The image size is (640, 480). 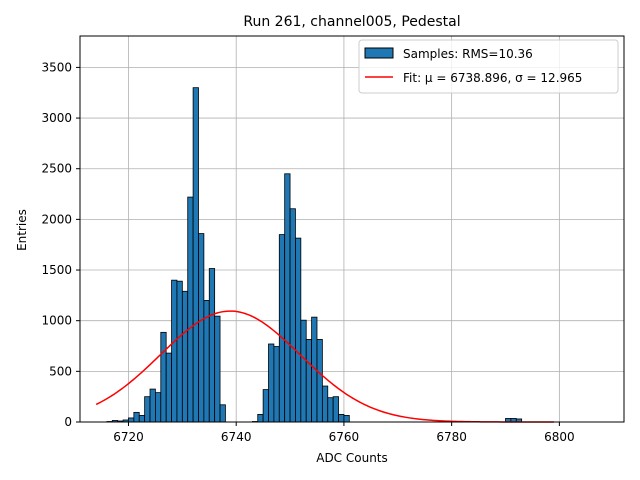 I want to click on y-tick-label: 1000, so click(x=56, y=321).